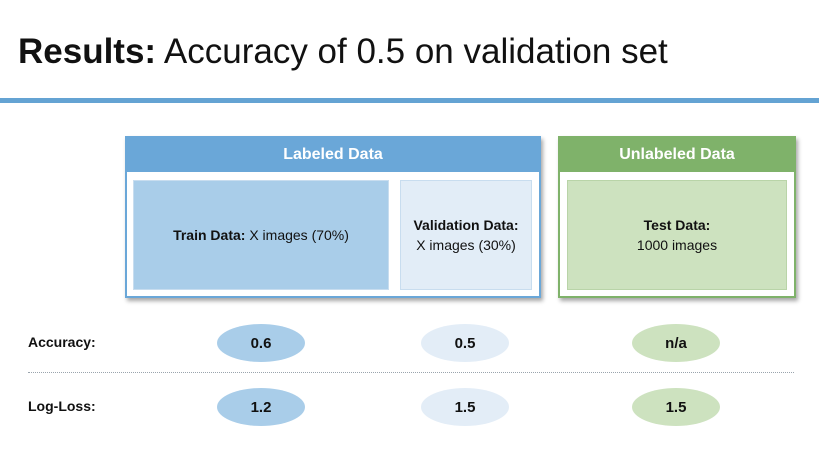 This screenshot has height=462, width=819. What do you see at coordinates (465, 343) in the screenshot?
I see `accuracy-validation-value: 0.5` at bounding box center [465, 343].